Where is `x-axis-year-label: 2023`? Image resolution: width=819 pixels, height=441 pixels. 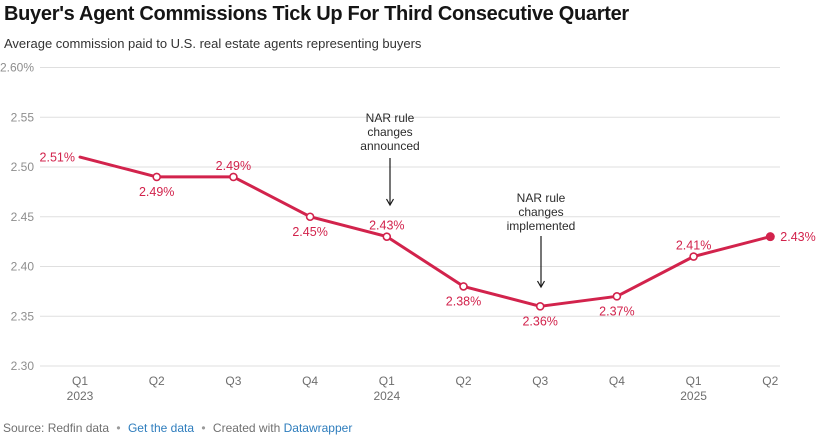 x-axis-year-label: 2023 is located at coordinates (80, 396).